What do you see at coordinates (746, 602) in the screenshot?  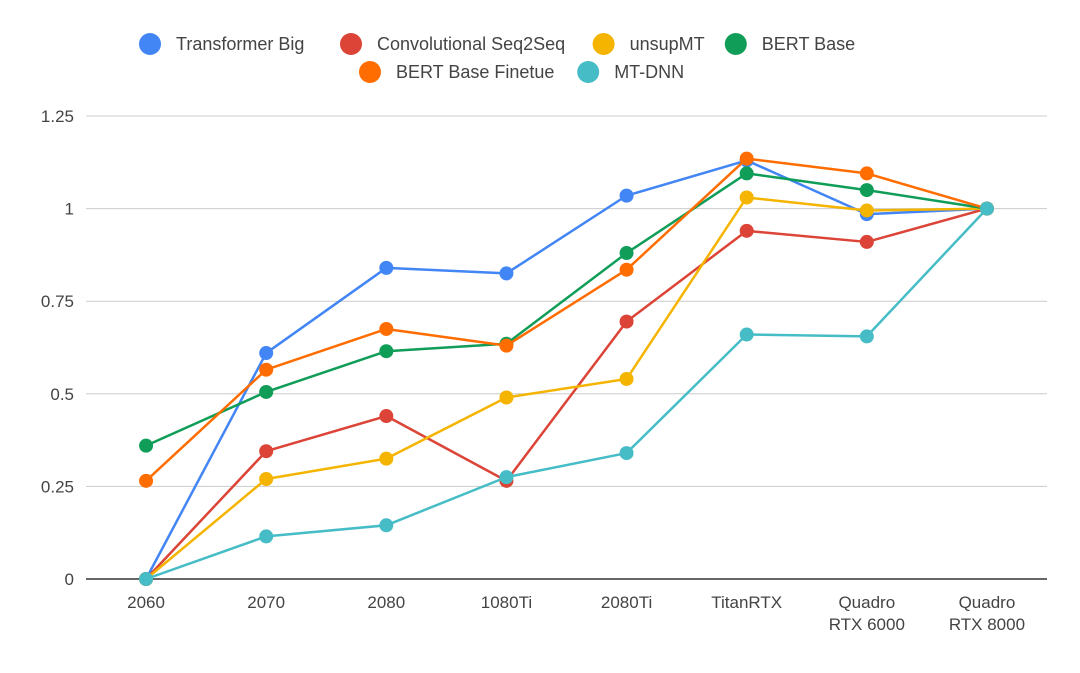 I see `x-tick-label: TitanRTX` at bounding box center [746, 602].